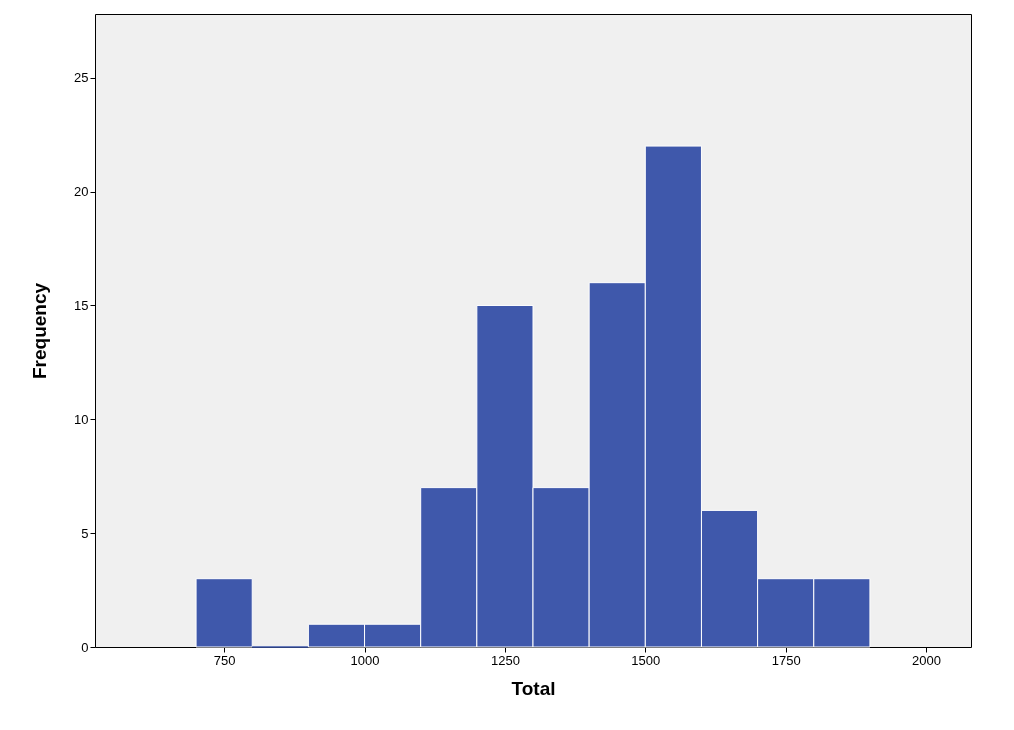  I want to click on x-tick-label: 1250, so click(505, 660).